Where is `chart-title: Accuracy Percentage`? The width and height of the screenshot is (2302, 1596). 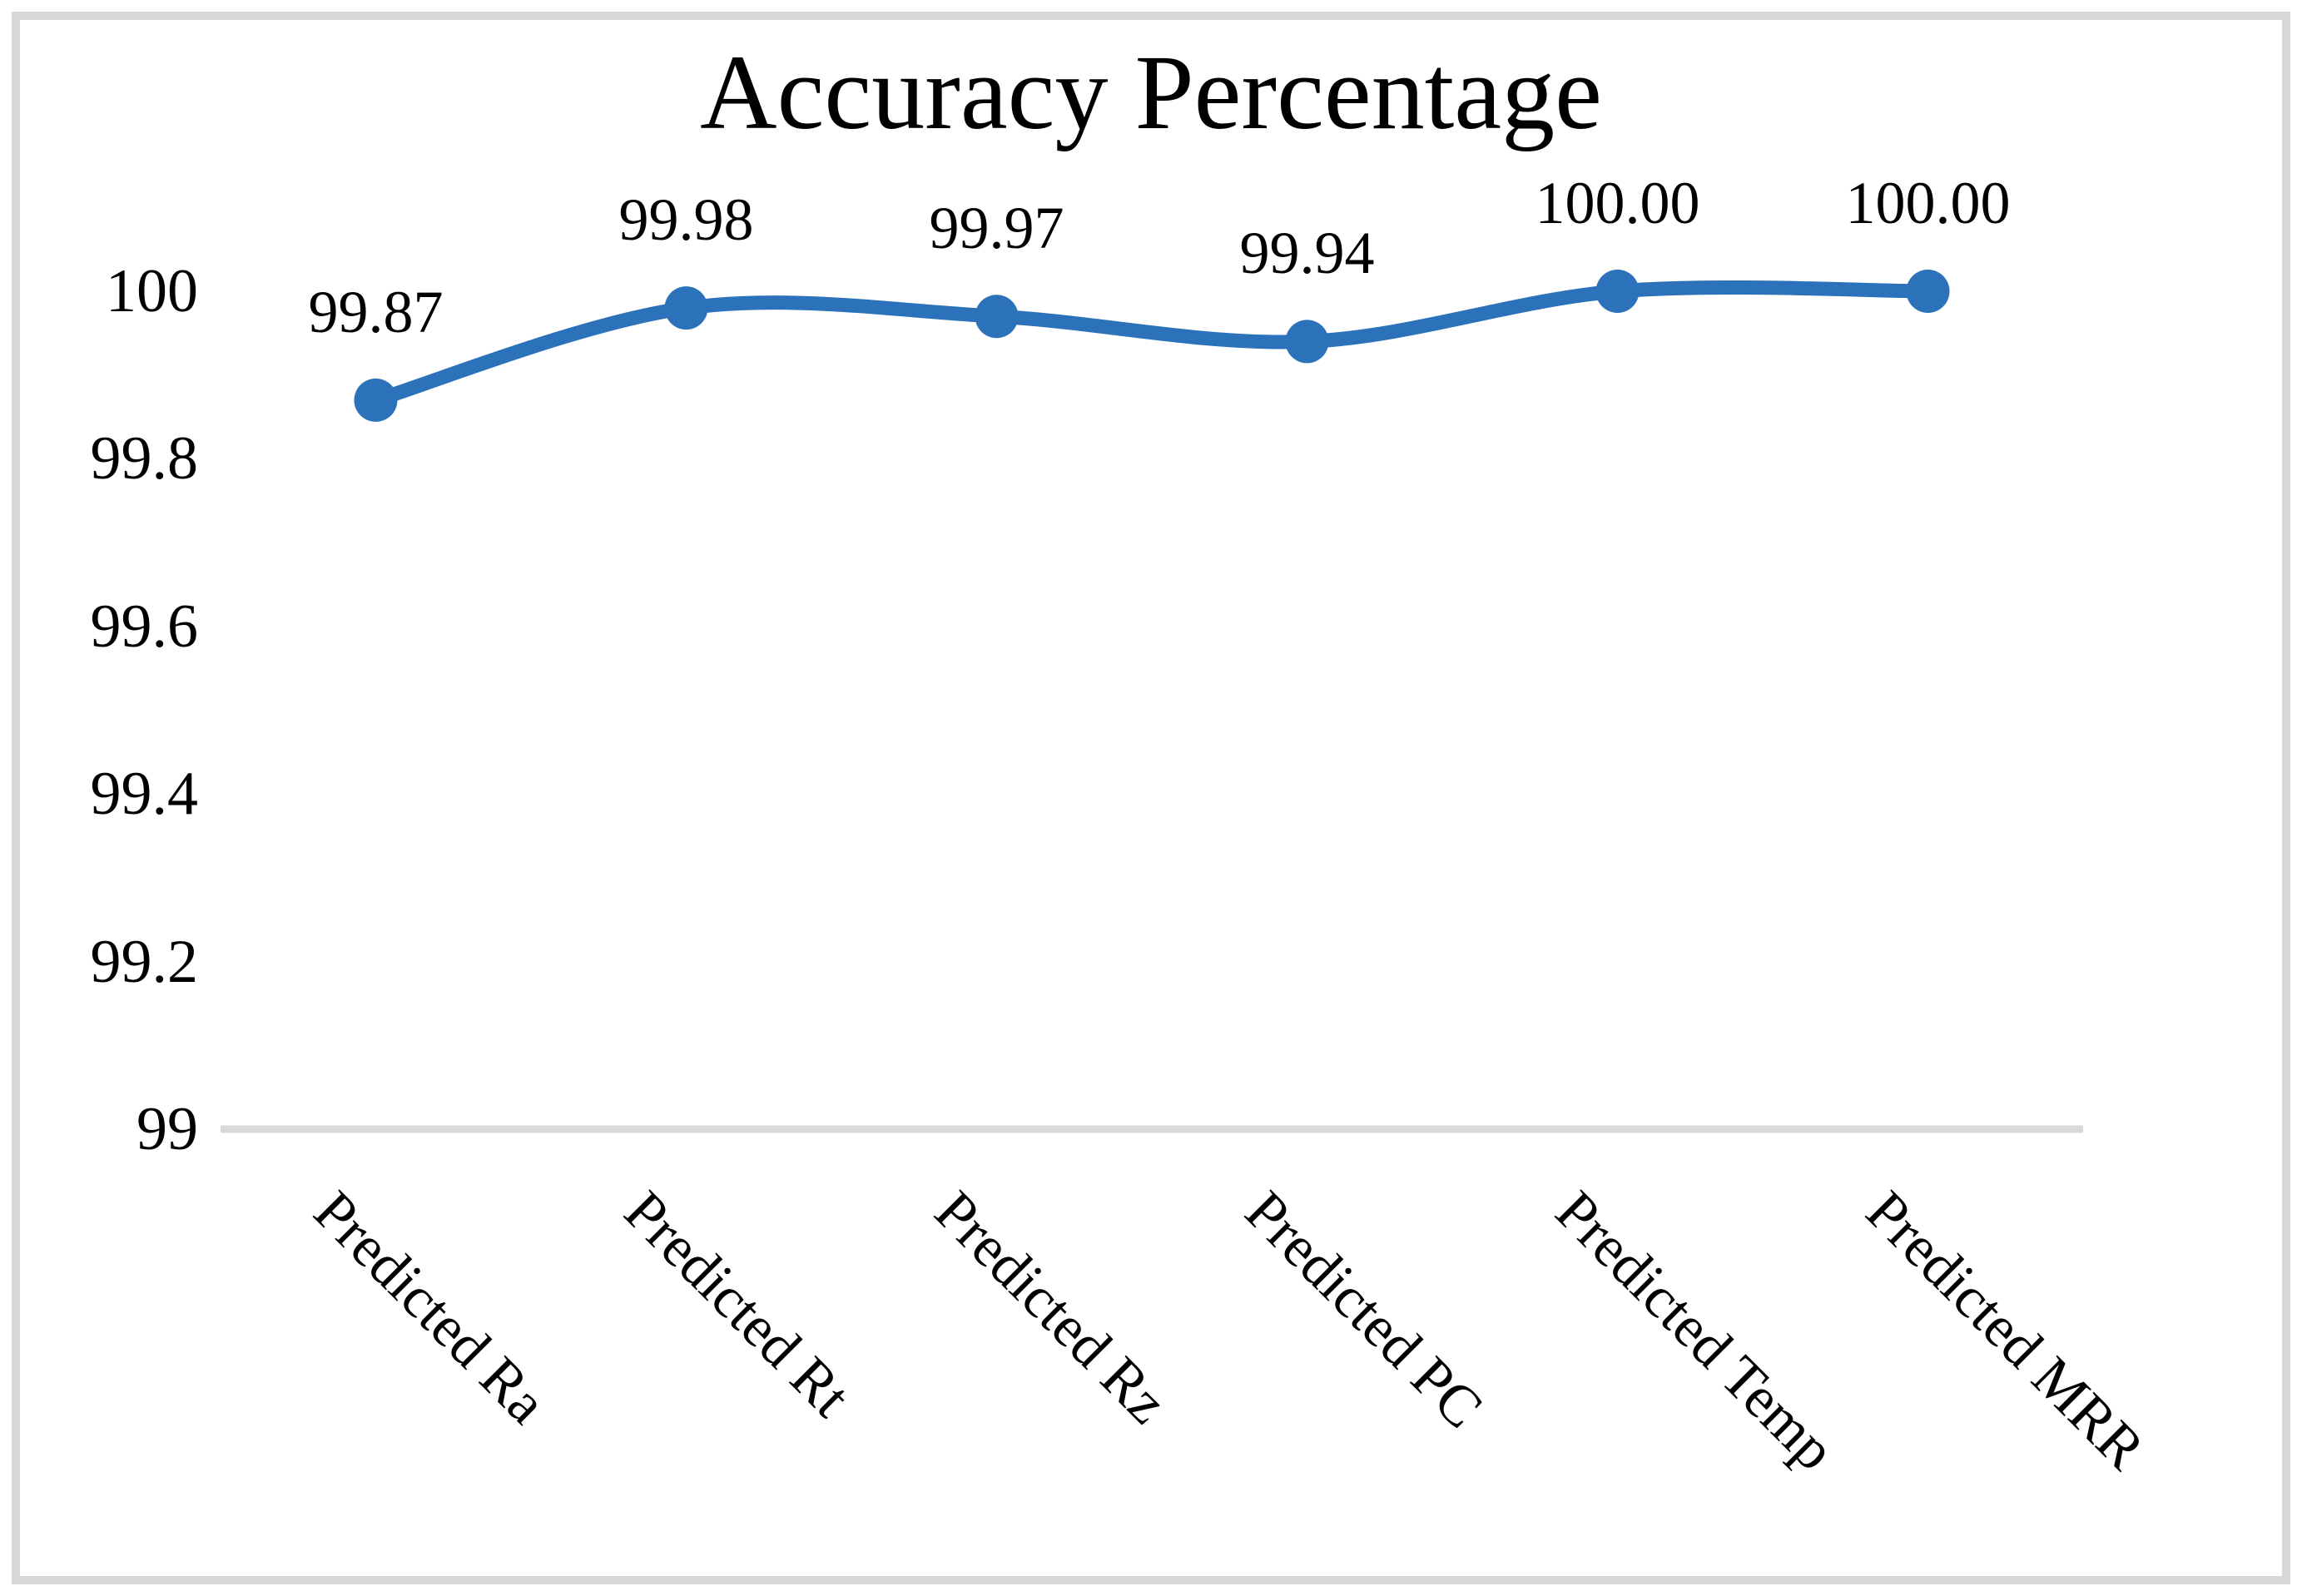 chart-title: Accuracy Percentage is located at coordinates (1151, 92).